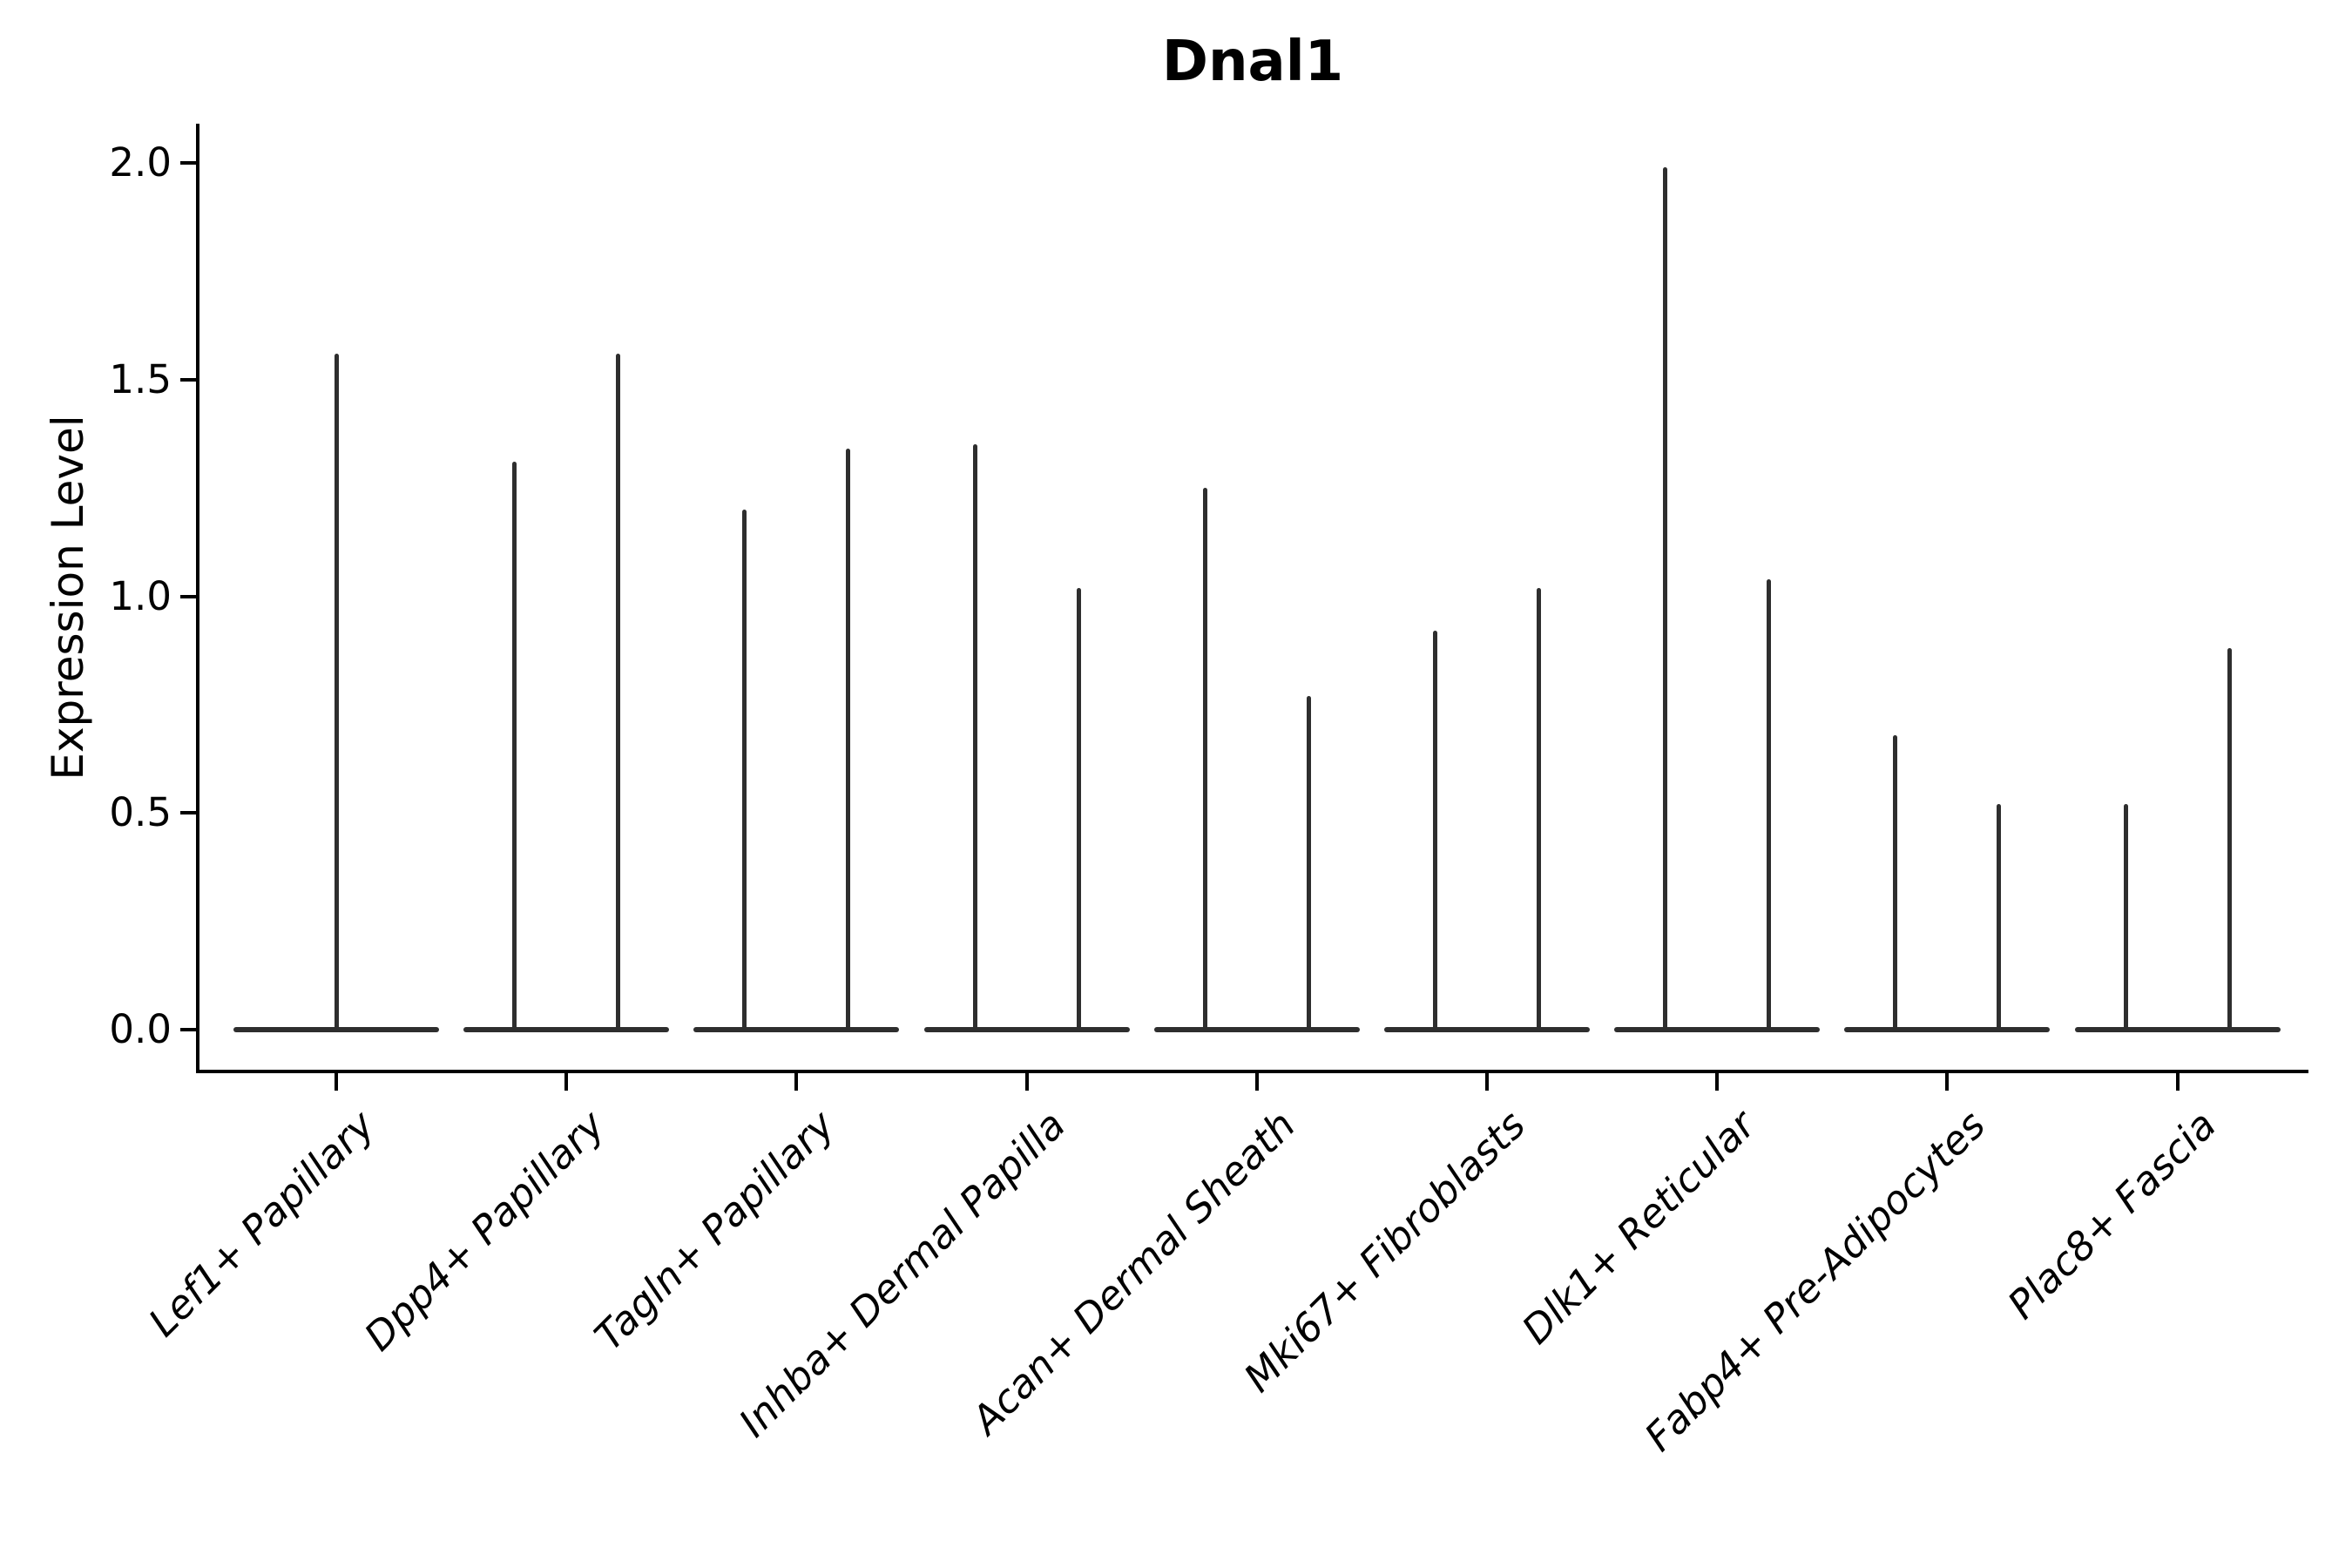 The width and height of the screenshot is (2352, 1568). I want to click on x-tick-label: Plac8+ Fascia, so click(2112, 1214).